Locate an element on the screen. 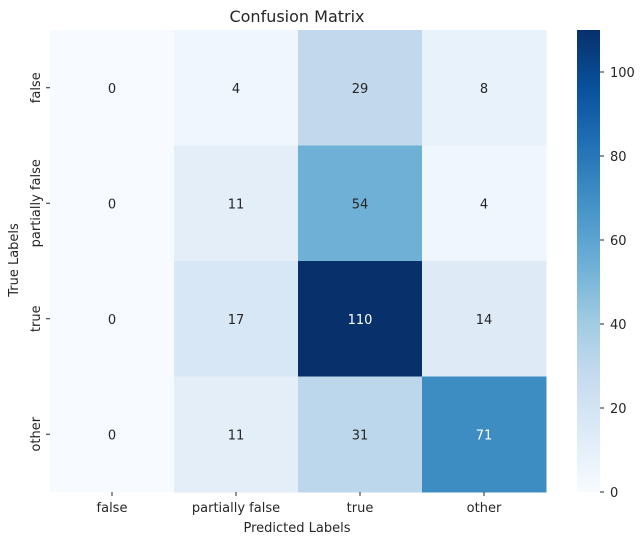  x-tick-label: false is located at coordinates (112, 508).